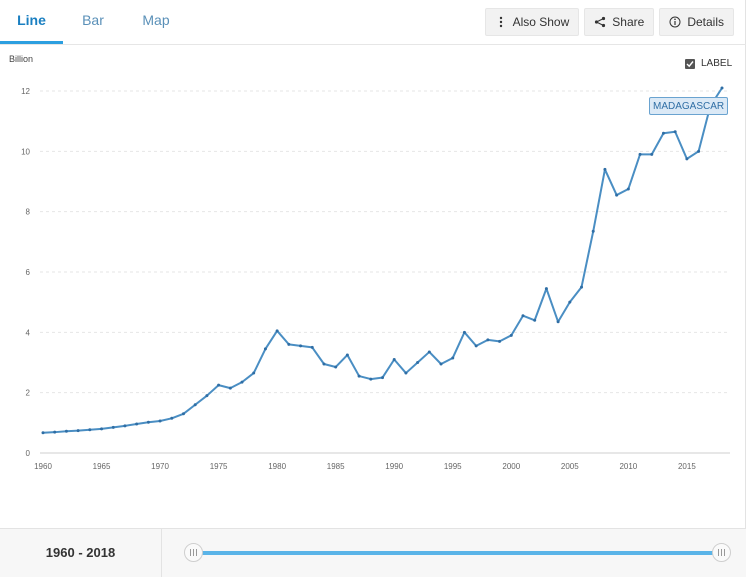 This screenshot has height=577, width=754. I want to click on details-button: Details, so click(696, 22).